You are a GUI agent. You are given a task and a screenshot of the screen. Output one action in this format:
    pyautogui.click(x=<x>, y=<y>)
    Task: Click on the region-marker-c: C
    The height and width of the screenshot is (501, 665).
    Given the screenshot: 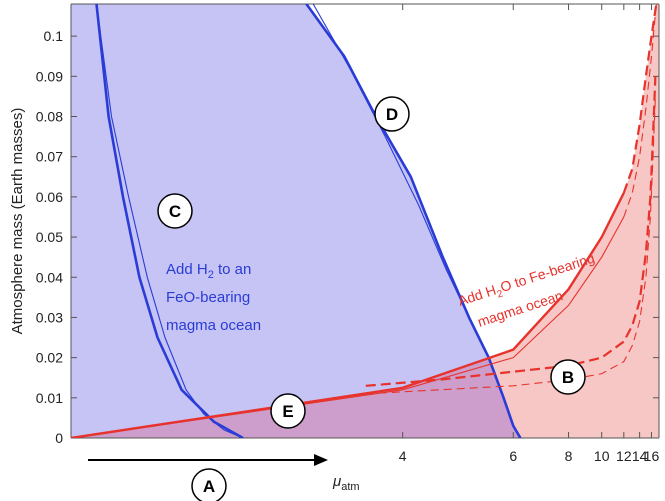 What is the action you would take?
    pyautogui.click(x=175, y=211)
    